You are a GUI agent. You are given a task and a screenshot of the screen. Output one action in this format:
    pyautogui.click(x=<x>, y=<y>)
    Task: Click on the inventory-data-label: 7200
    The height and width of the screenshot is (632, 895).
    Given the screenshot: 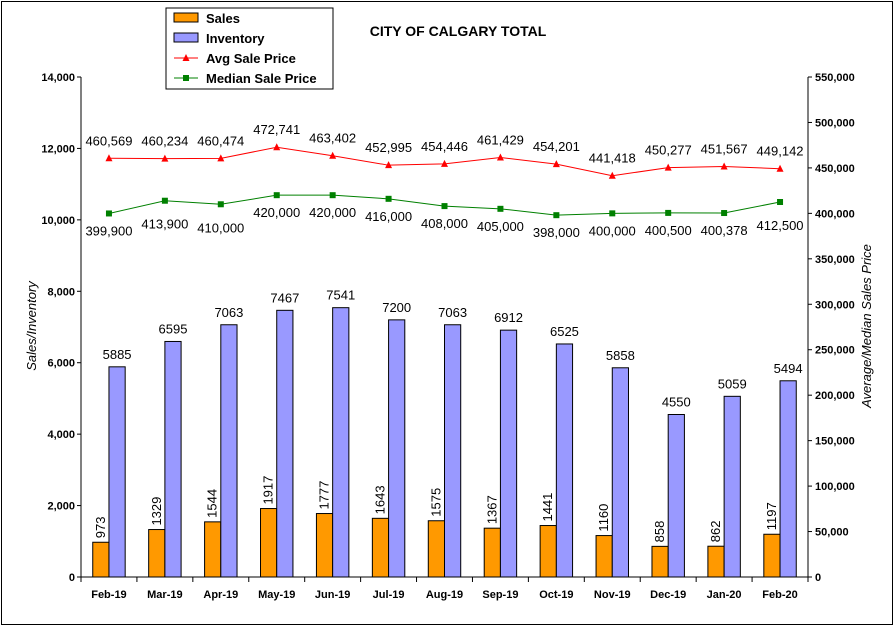 What is the action you would take?
    pyautogui.click(x=396, y=307)
    